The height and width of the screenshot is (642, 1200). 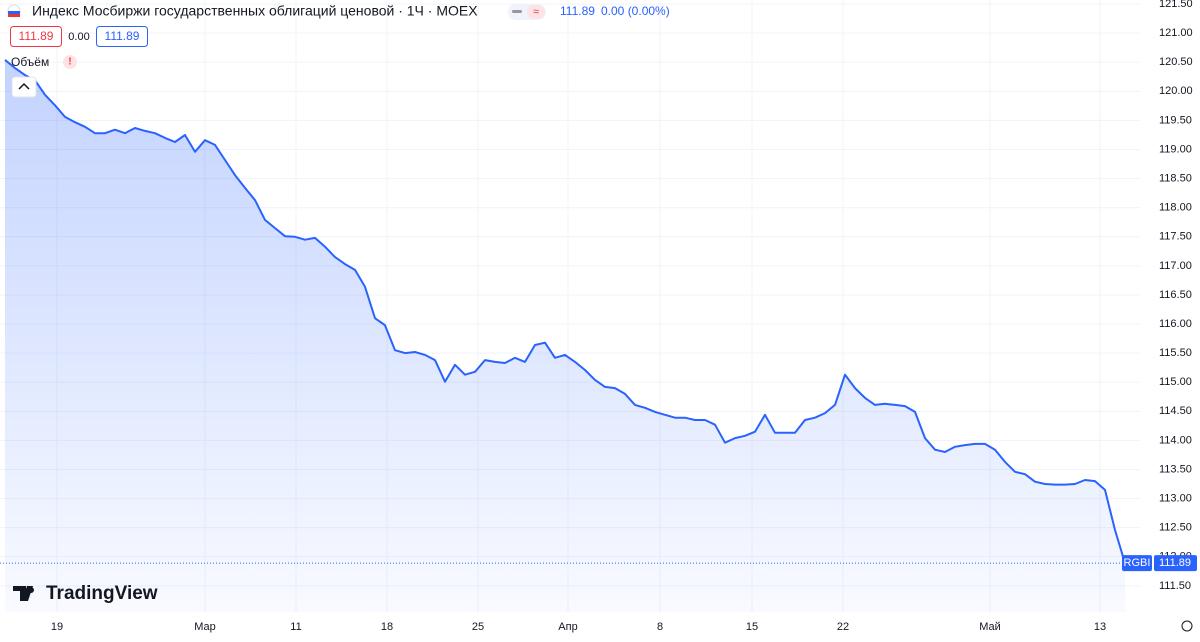 I want to click on collapse-button, so click(x=24, y=87).